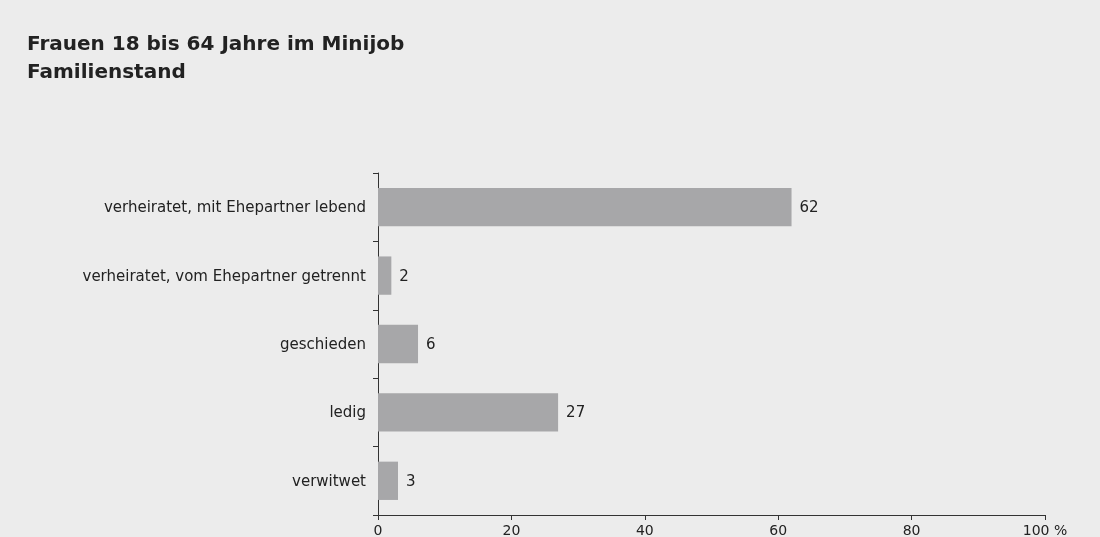  What do you see at coordinates (347, 412) in the screenshot?
I see `y-tick-label: ledig` at bounding box center [347, 412].